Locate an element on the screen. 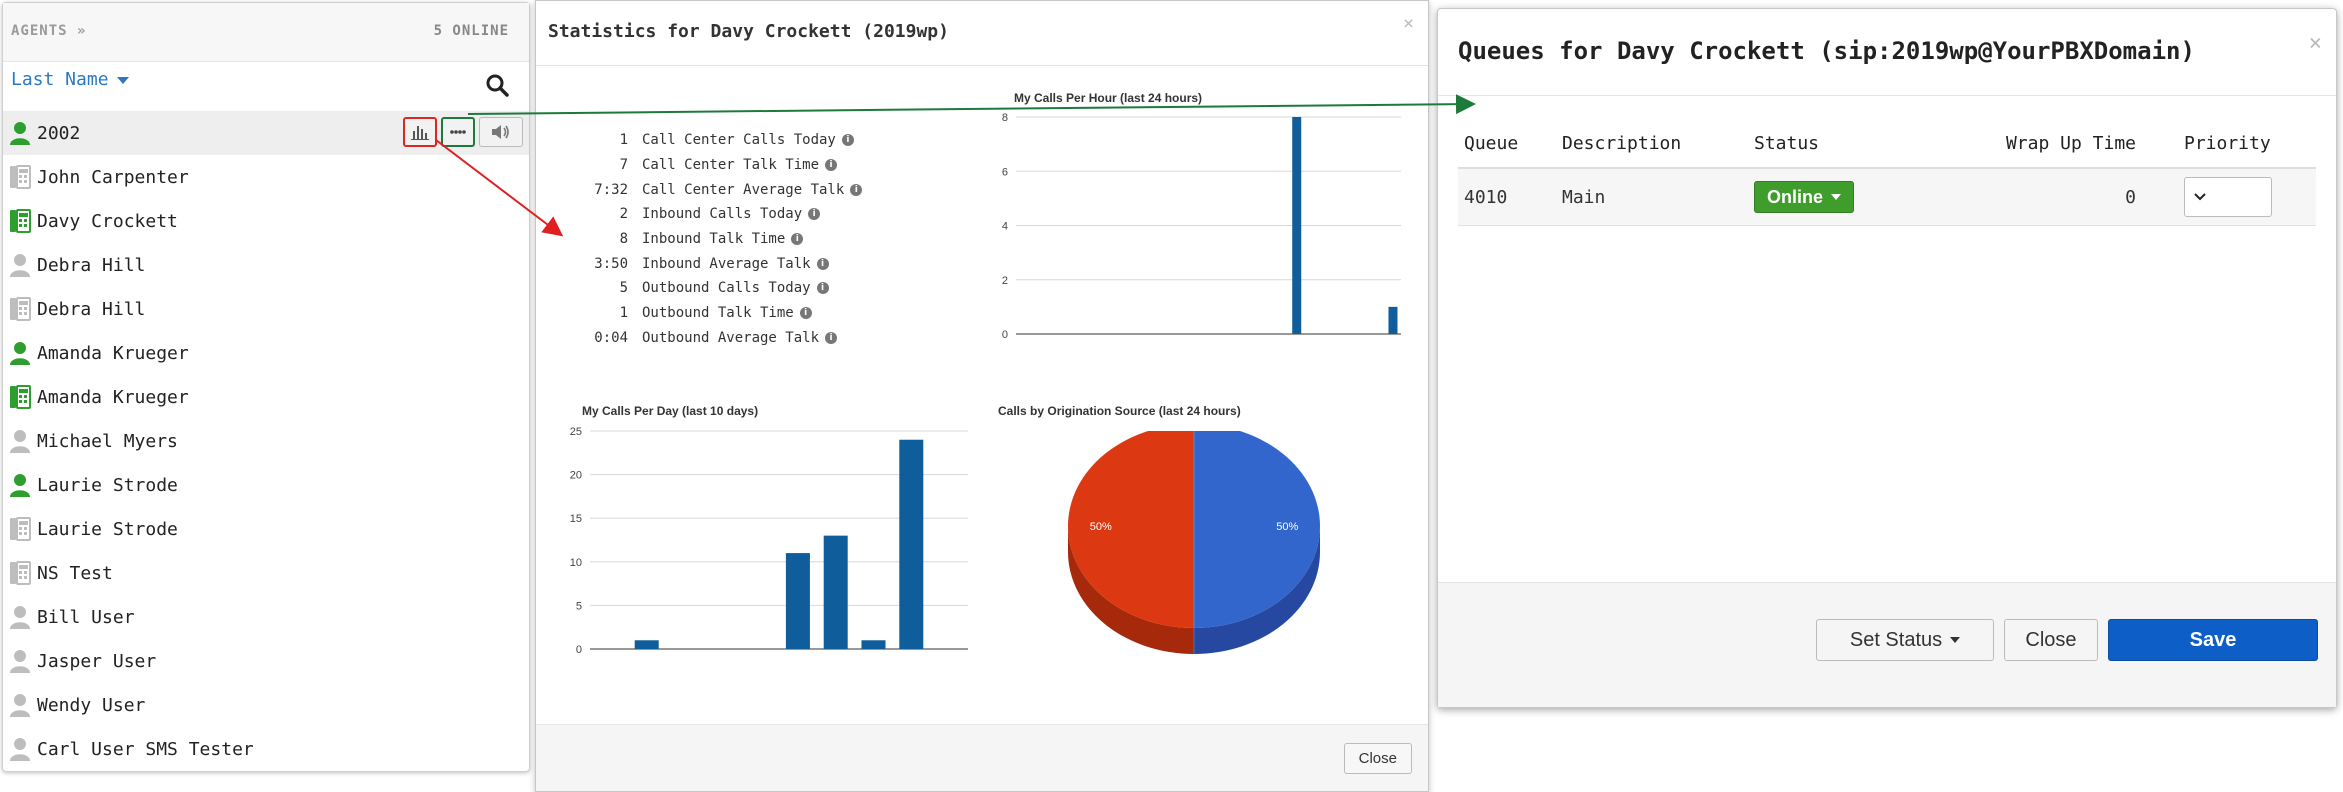 This screenshot has height=792, width=2343. listen-button is located at coordinates (501, 132).